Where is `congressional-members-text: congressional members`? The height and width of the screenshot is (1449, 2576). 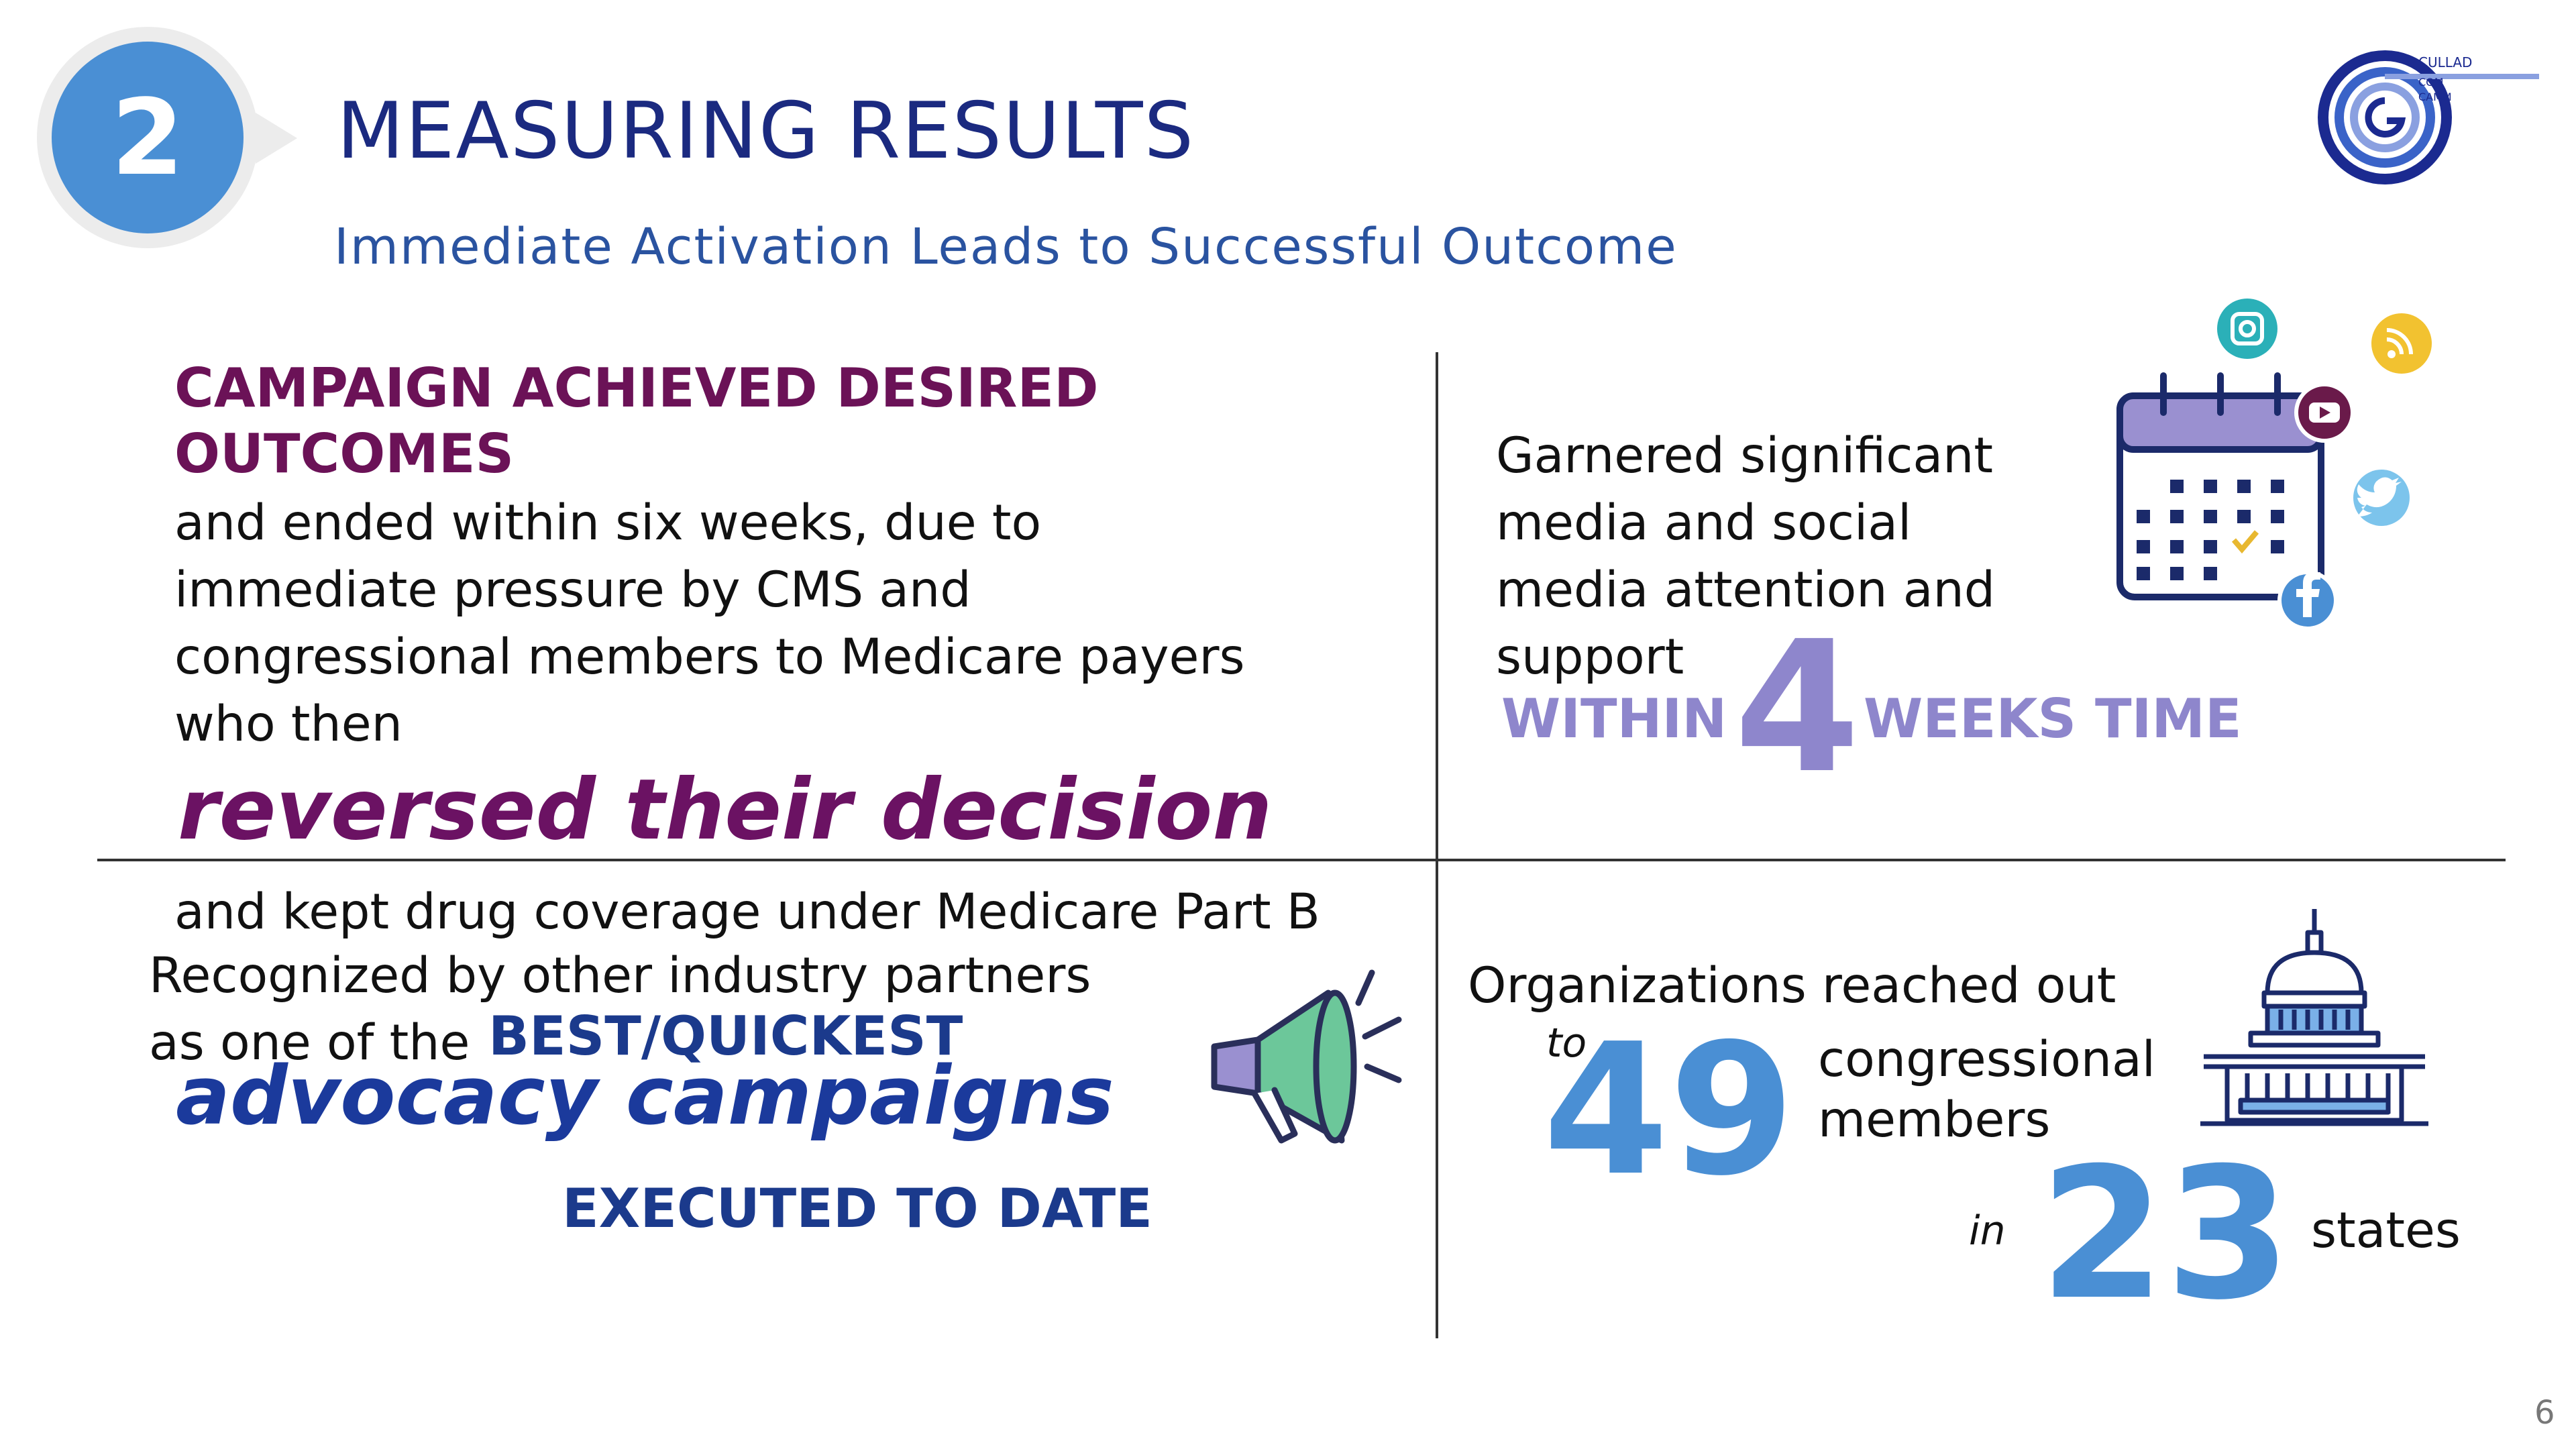
congressional-members-text: congressional members is located at coordinates (1986, 1090).